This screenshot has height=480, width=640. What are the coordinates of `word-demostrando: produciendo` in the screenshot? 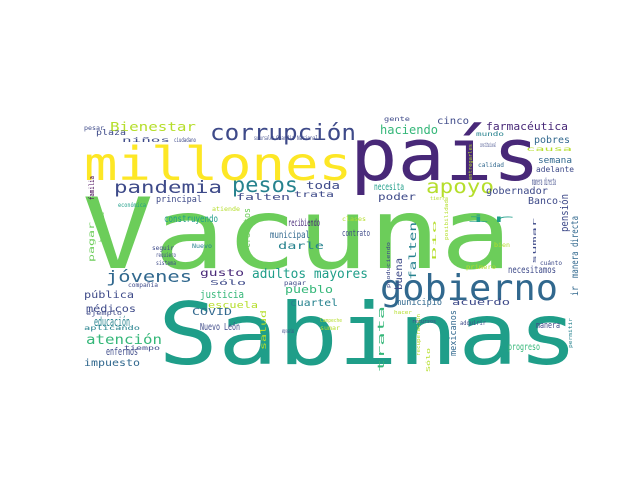 It's located at (389, 265).